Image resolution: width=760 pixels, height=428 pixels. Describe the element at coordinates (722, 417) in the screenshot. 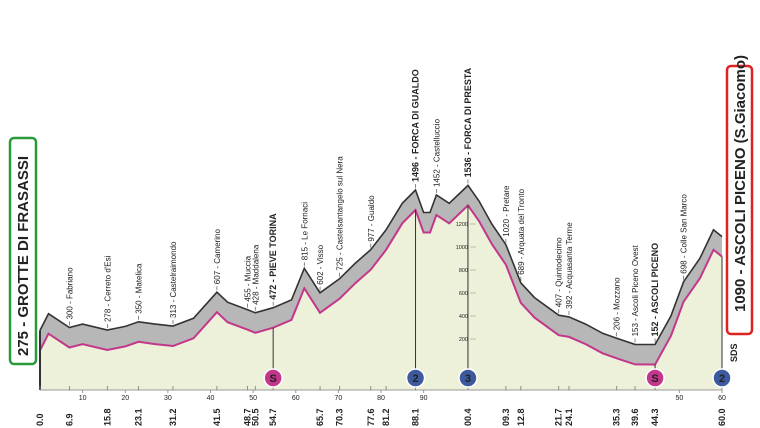

I see `distance-label: 60.0` at that location.